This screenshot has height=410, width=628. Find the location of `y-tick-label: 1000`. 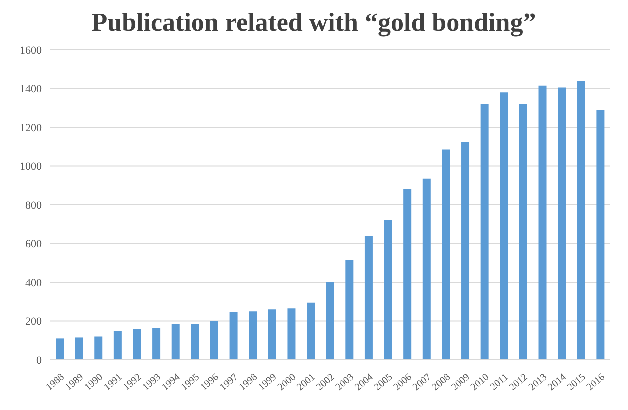

y-tick-label: 1000 is located at coordinates (31, 167).